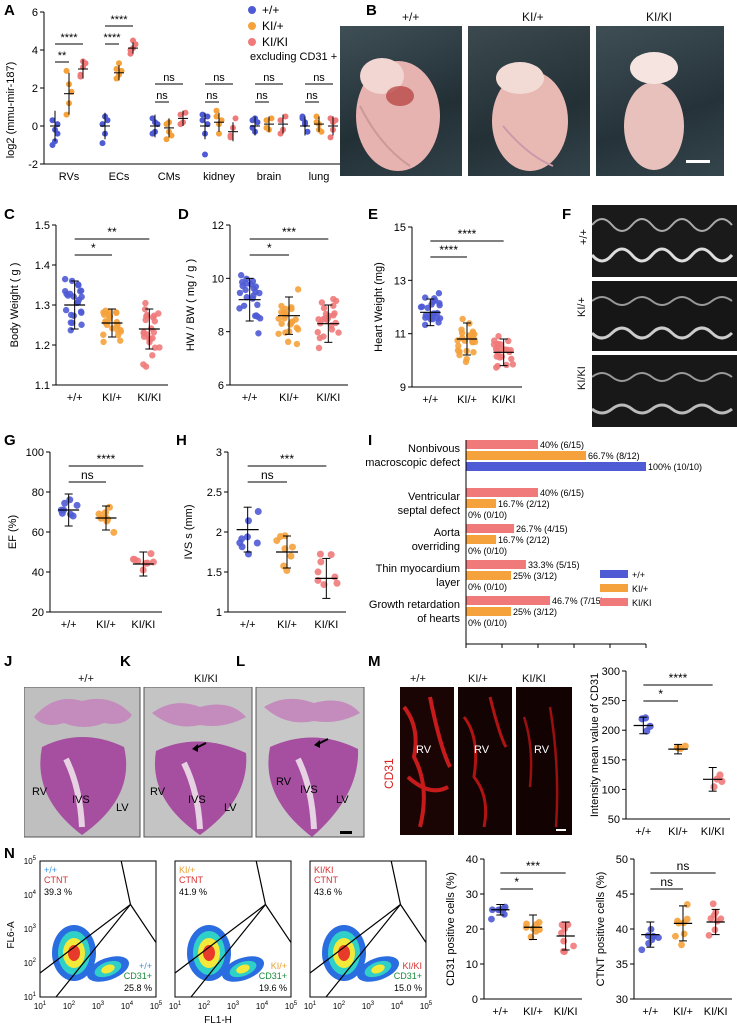 This screenshot has height=1030, width=737. I want to click on y-tick-label: 0, so click(475, 1000).